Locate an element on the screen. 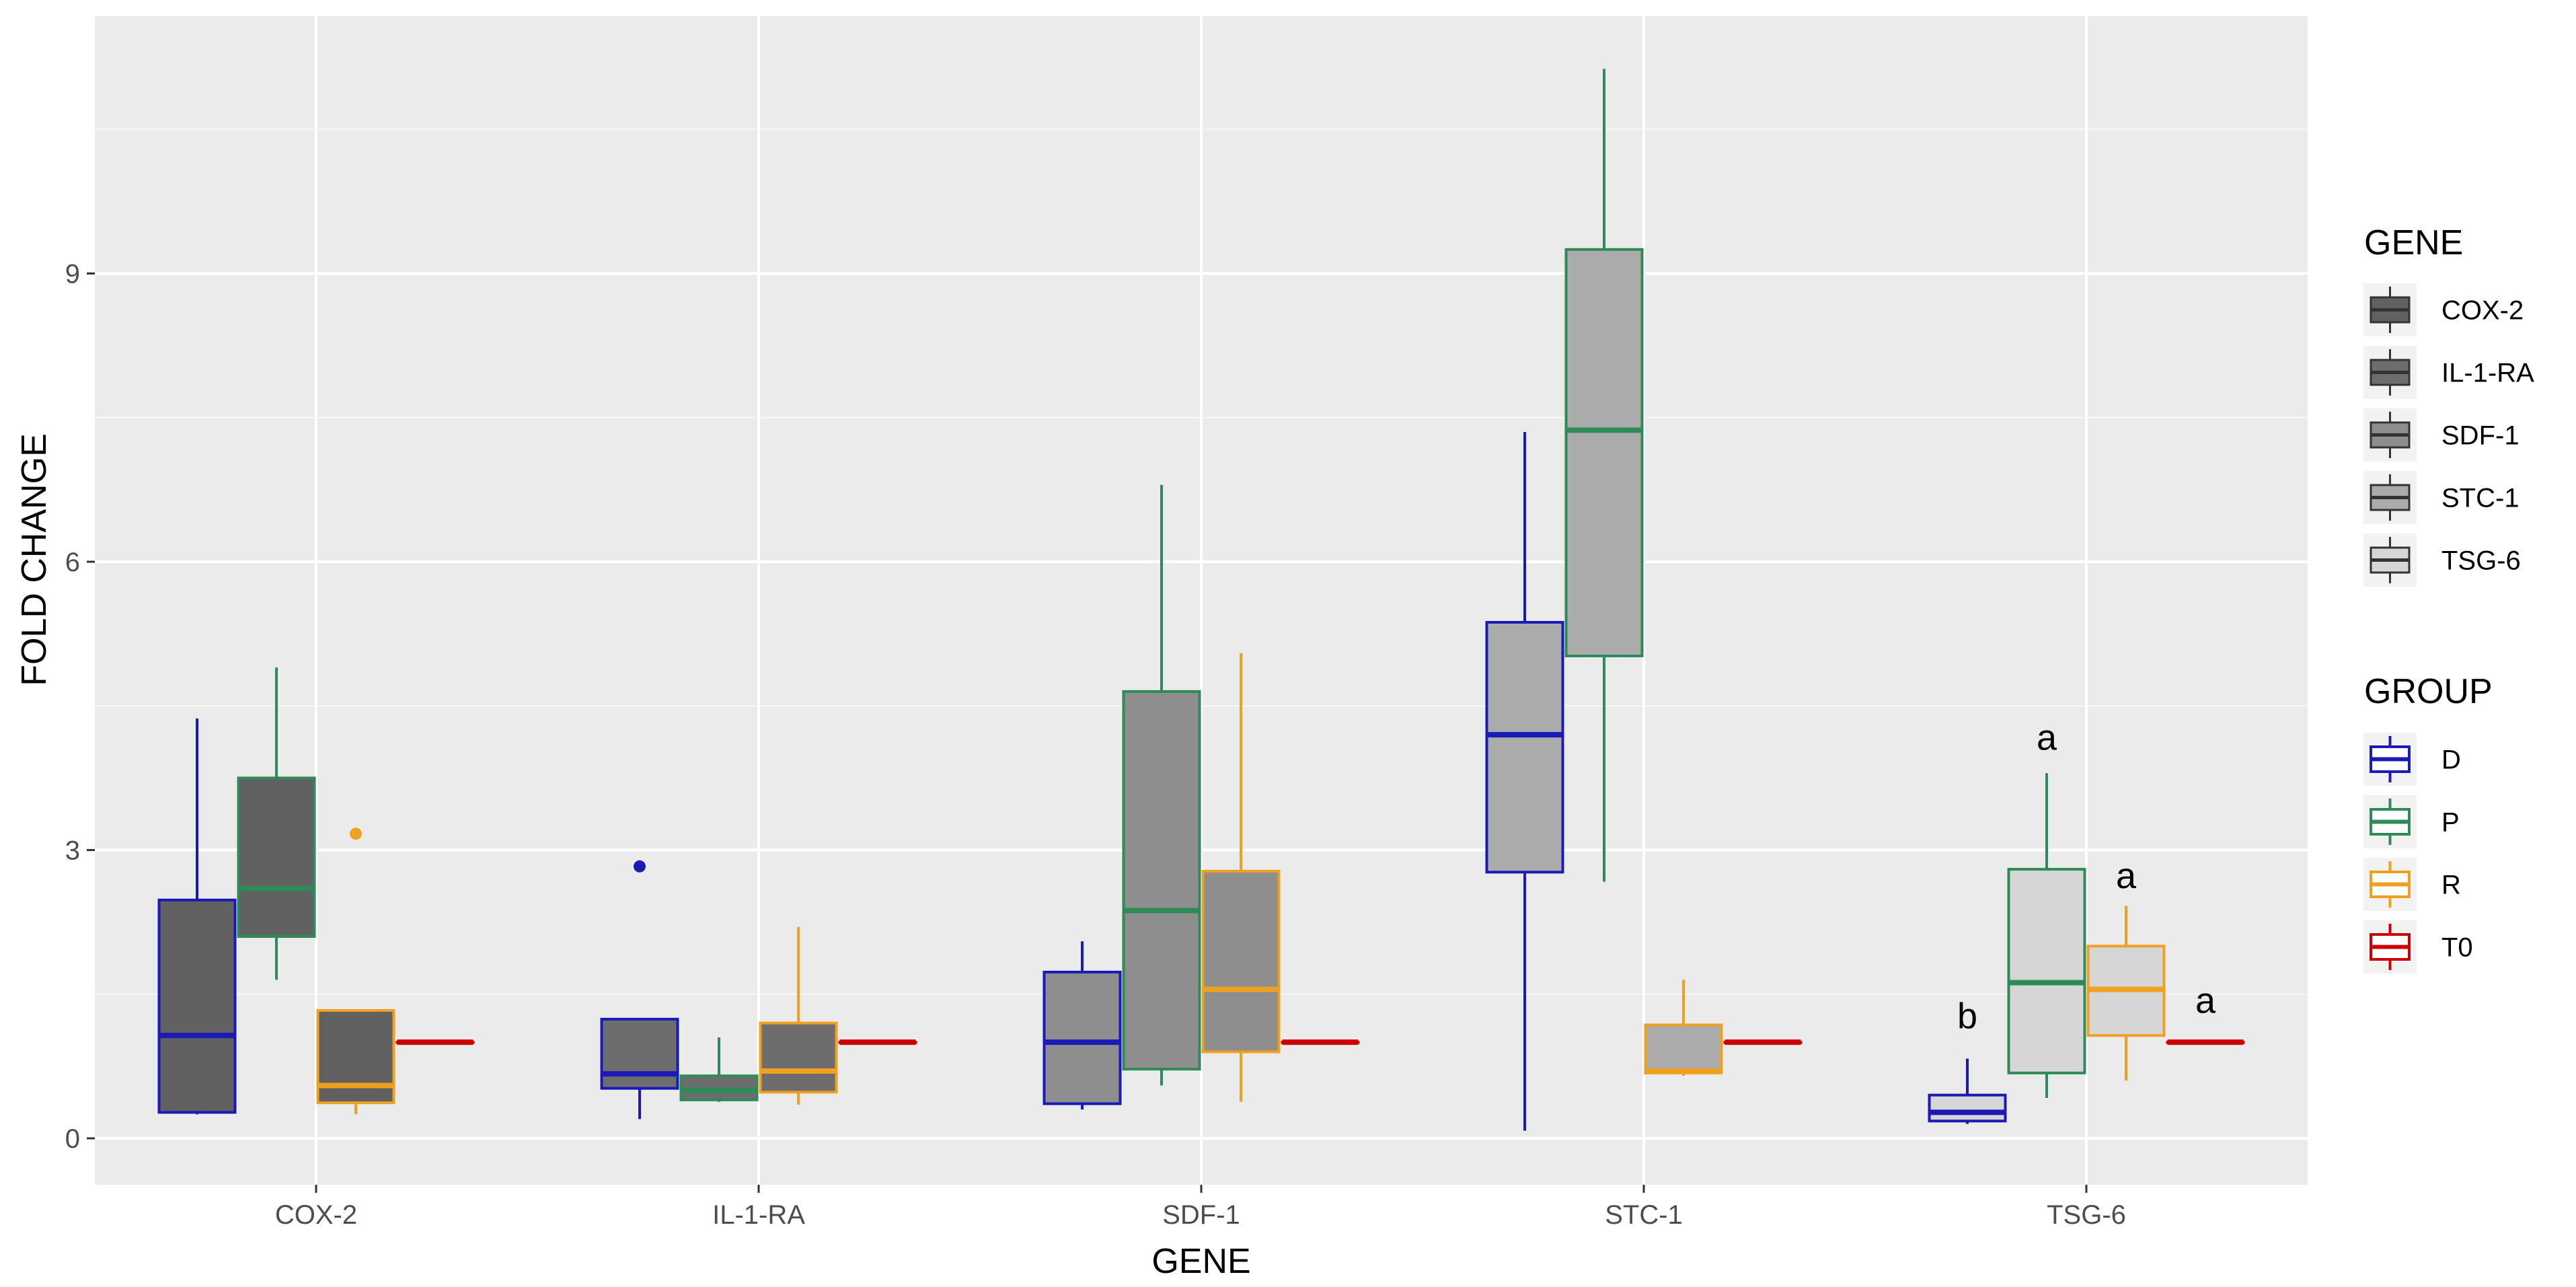  box-SDF-1-R is located at coordinates (1241, 878).